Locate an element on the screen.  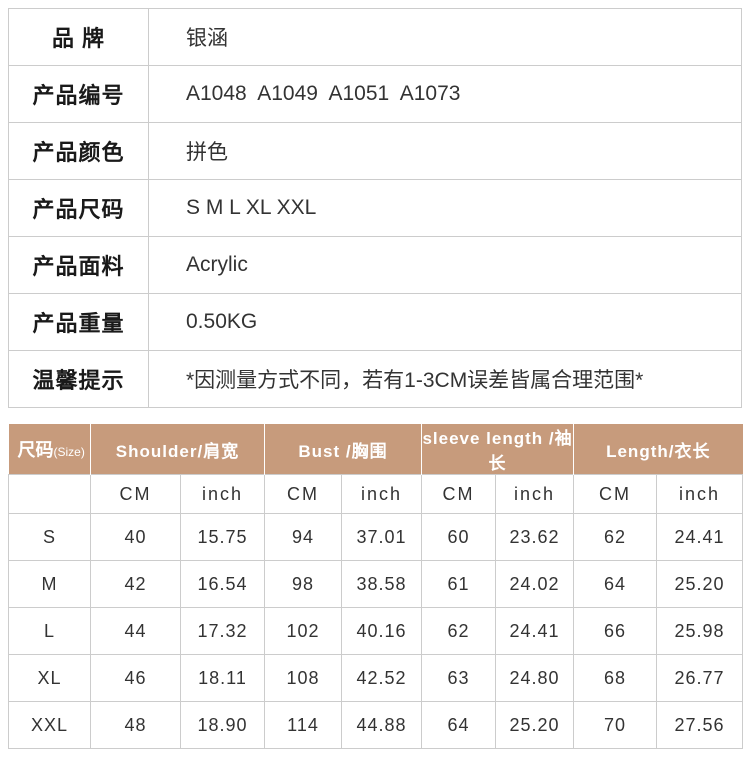
measurement-cell: 48 is located at coordinates (135, 725).